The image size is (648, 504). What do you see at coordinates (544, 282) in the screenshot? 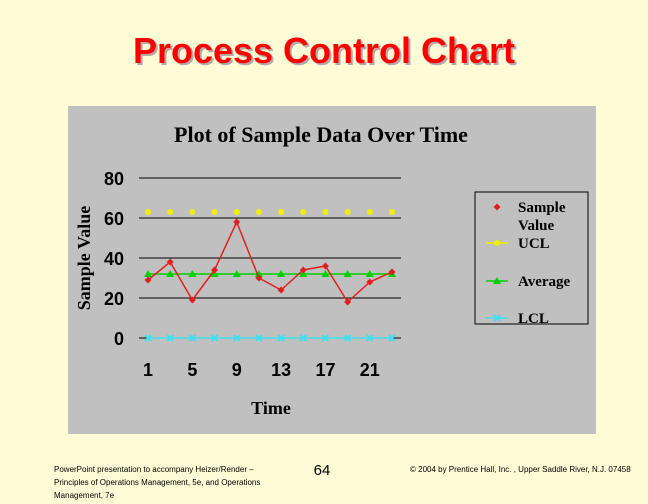
I see `legend-label: Average` at bounding box center [544, 282].